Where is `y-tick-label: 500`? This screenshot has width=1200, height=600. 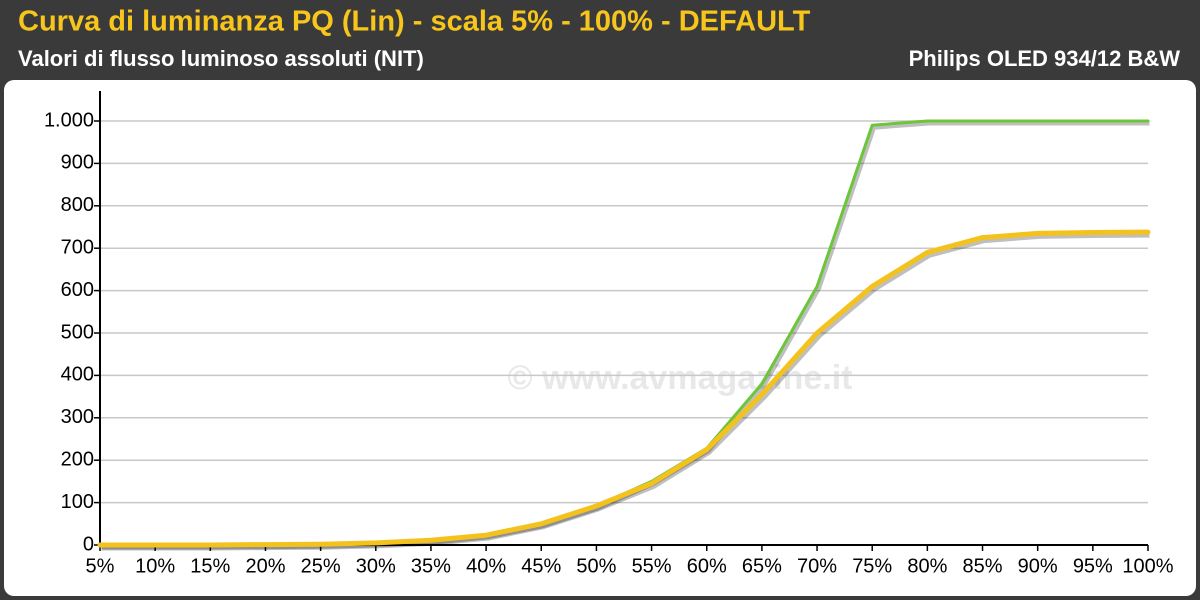 y-tick-label: 500 is located at coordinates (77, 332).